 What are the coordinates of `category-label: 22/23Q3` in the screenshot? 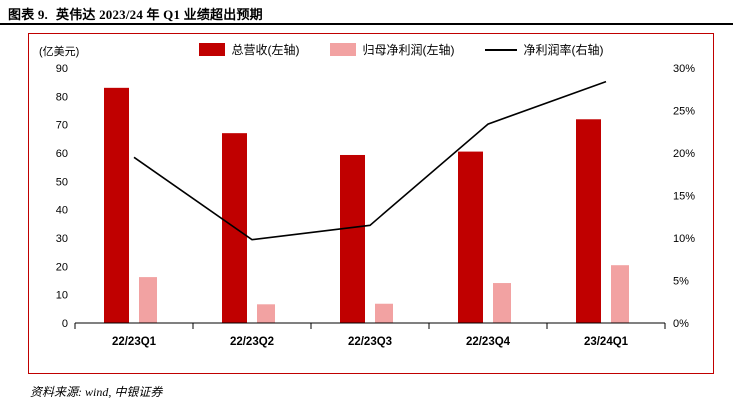 It's located at (370, 342).